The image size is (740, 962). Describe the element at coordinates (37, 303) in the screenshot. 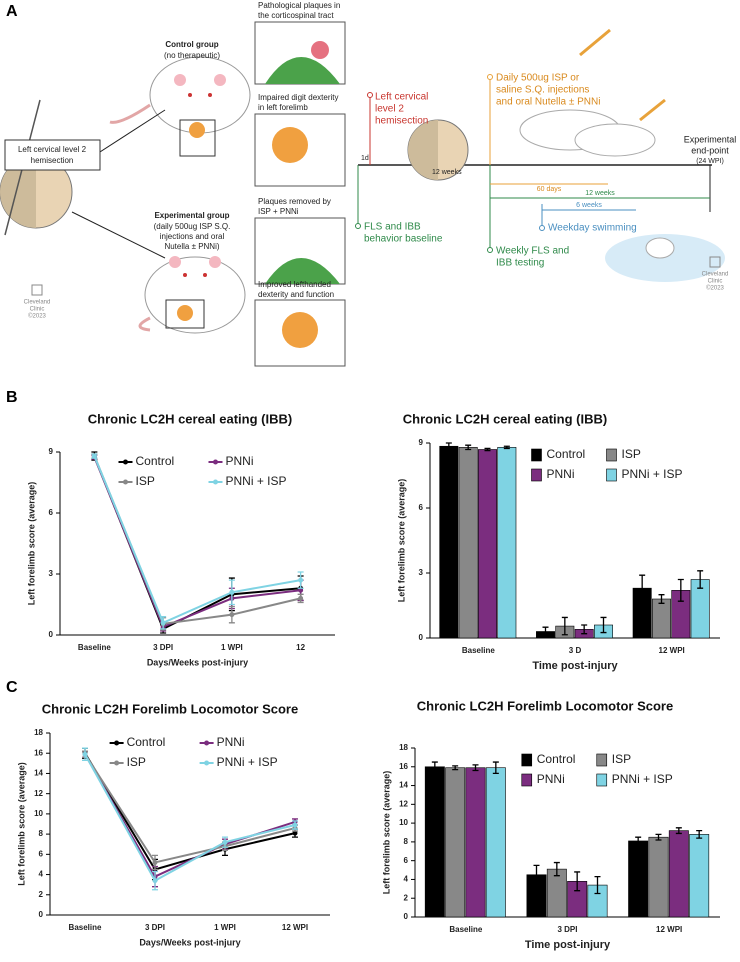

I see `logo-text: Cleveland` at that location.